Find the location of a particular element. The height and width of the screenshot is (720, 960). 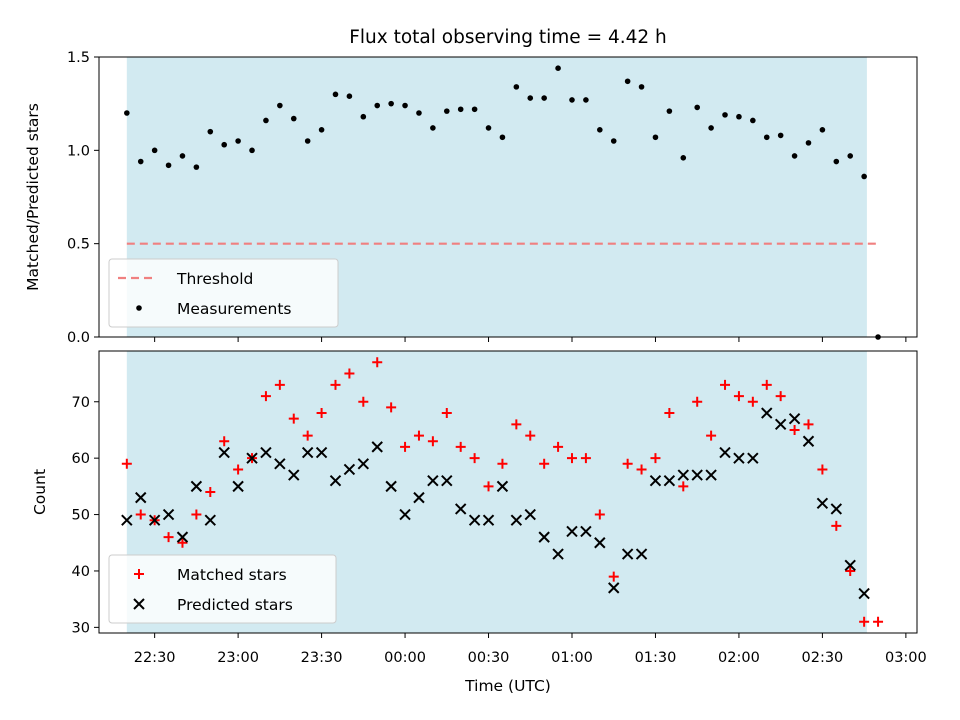

x-tick-label: 02:00 is located at coordinates (739, 658).